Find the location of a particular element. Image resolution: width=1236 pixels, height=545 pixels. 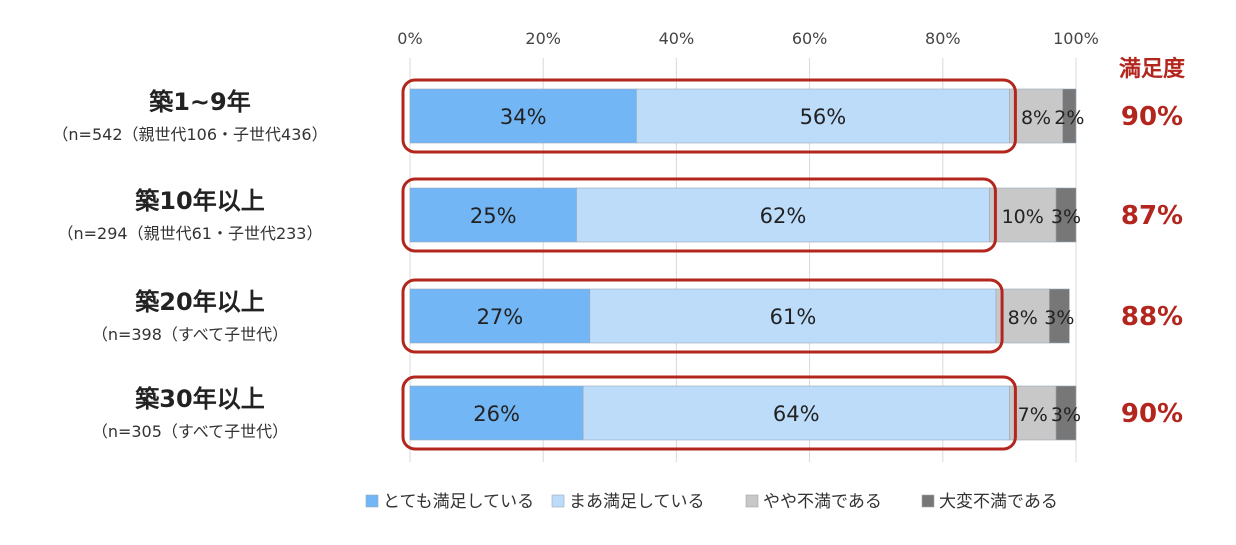

legend-label: やや不満である is located at coordinates (822, 502).